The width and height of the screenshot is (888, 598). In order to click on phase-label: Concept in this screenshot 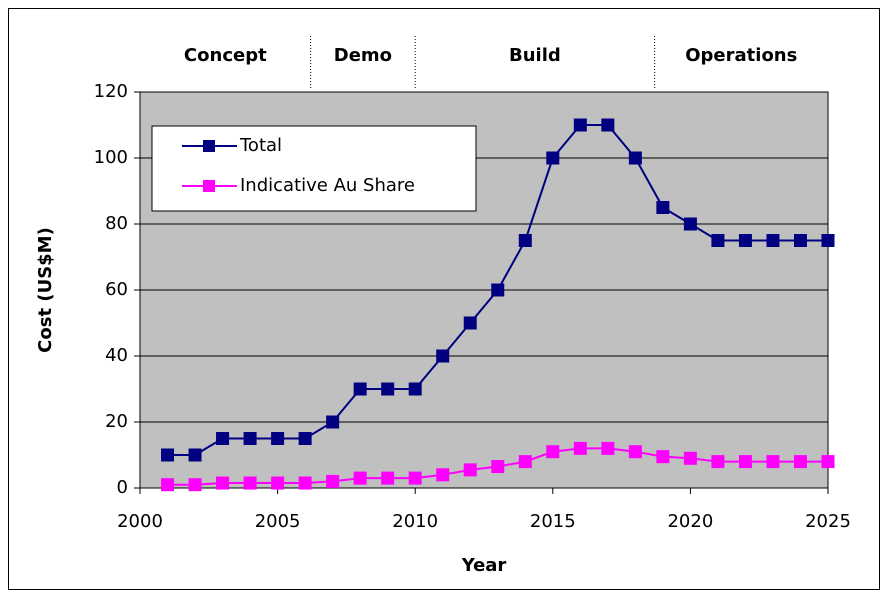, I will do `click(225, 55)`.